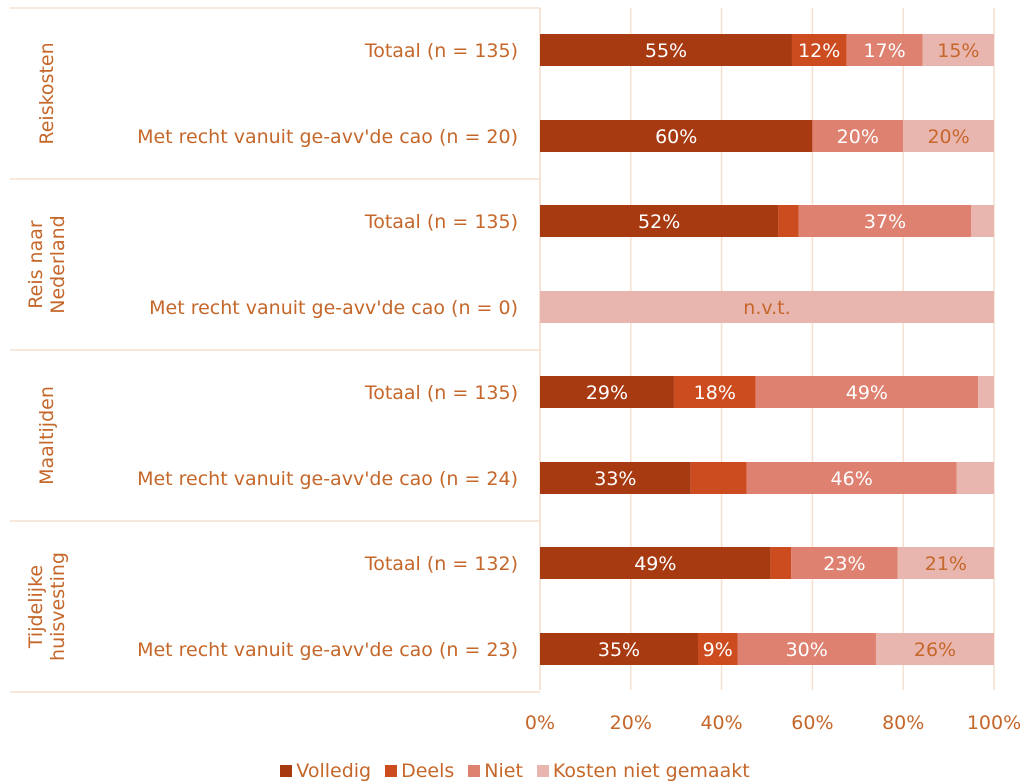 This screenshot has height=784, width=1030. Describe the element at coordinates (631, 723) in the screenshot. I see `x-tick-label: 20%` at that location.